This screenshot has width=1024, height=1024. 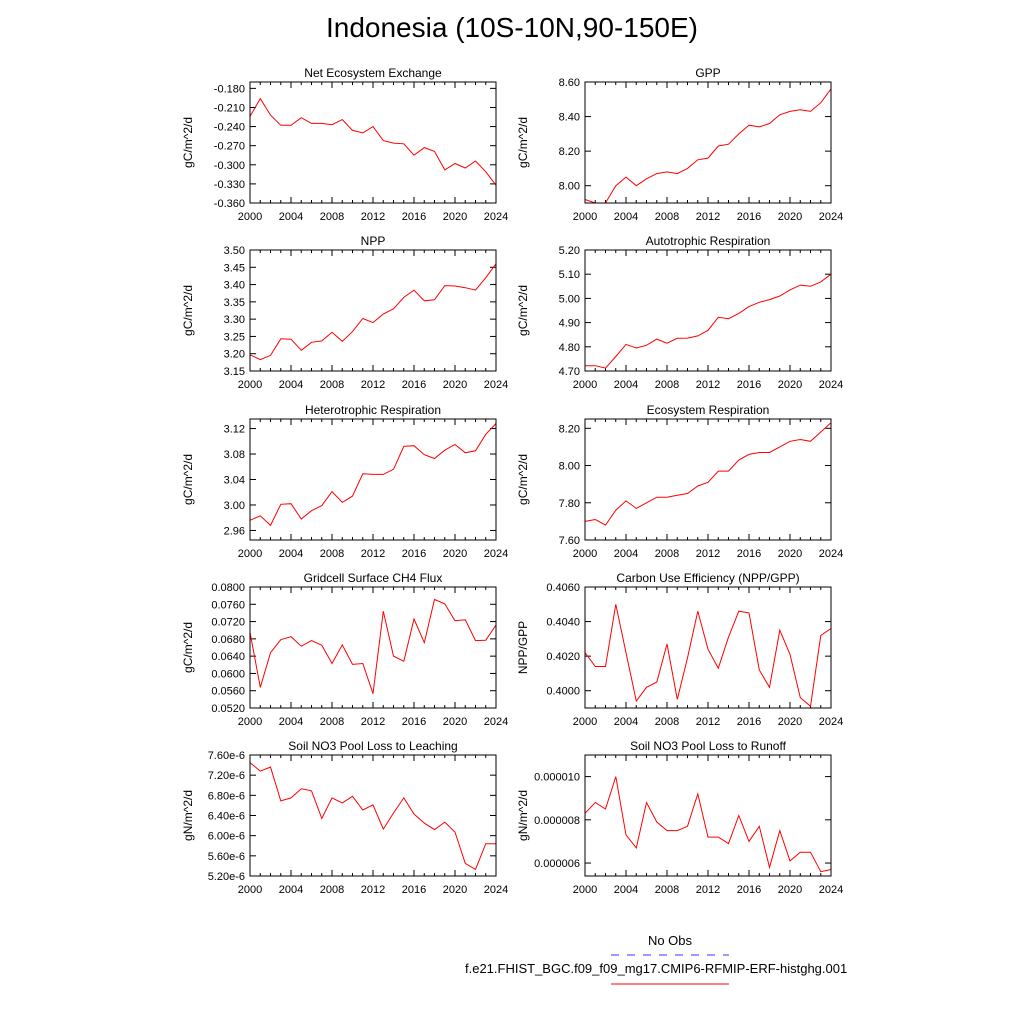 What do you see at coordinates (234, 320) in the screenshot?
I see `panel-3-ytick-label: 3.30` at bounding box center [234, 320].